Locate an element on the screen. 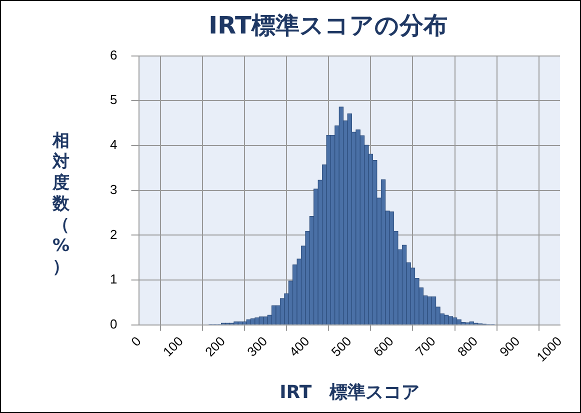 The width and height of the screenshot is (581, 413). y-tick-label: 3 is located at coordinates (114, 189).